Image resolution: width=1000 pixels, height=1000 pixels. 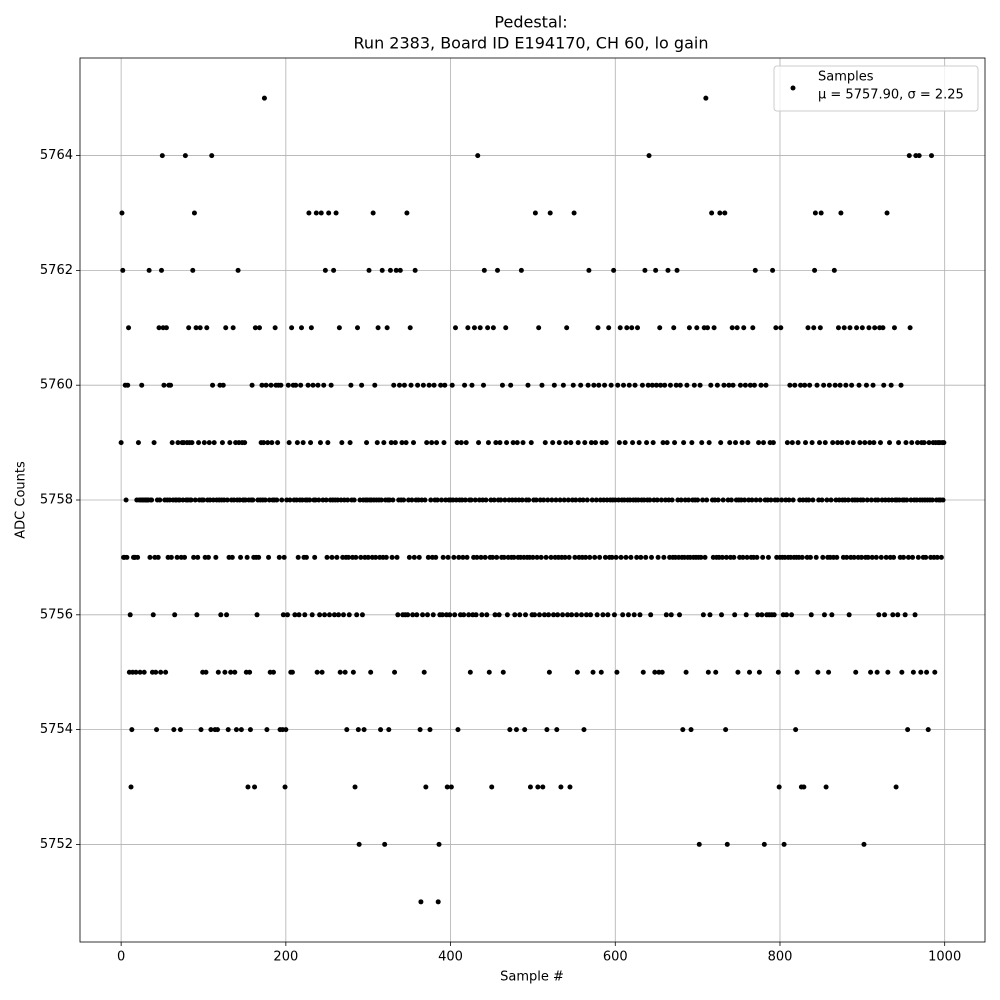 I want to click on legend-box, so click(x=876, y=88).